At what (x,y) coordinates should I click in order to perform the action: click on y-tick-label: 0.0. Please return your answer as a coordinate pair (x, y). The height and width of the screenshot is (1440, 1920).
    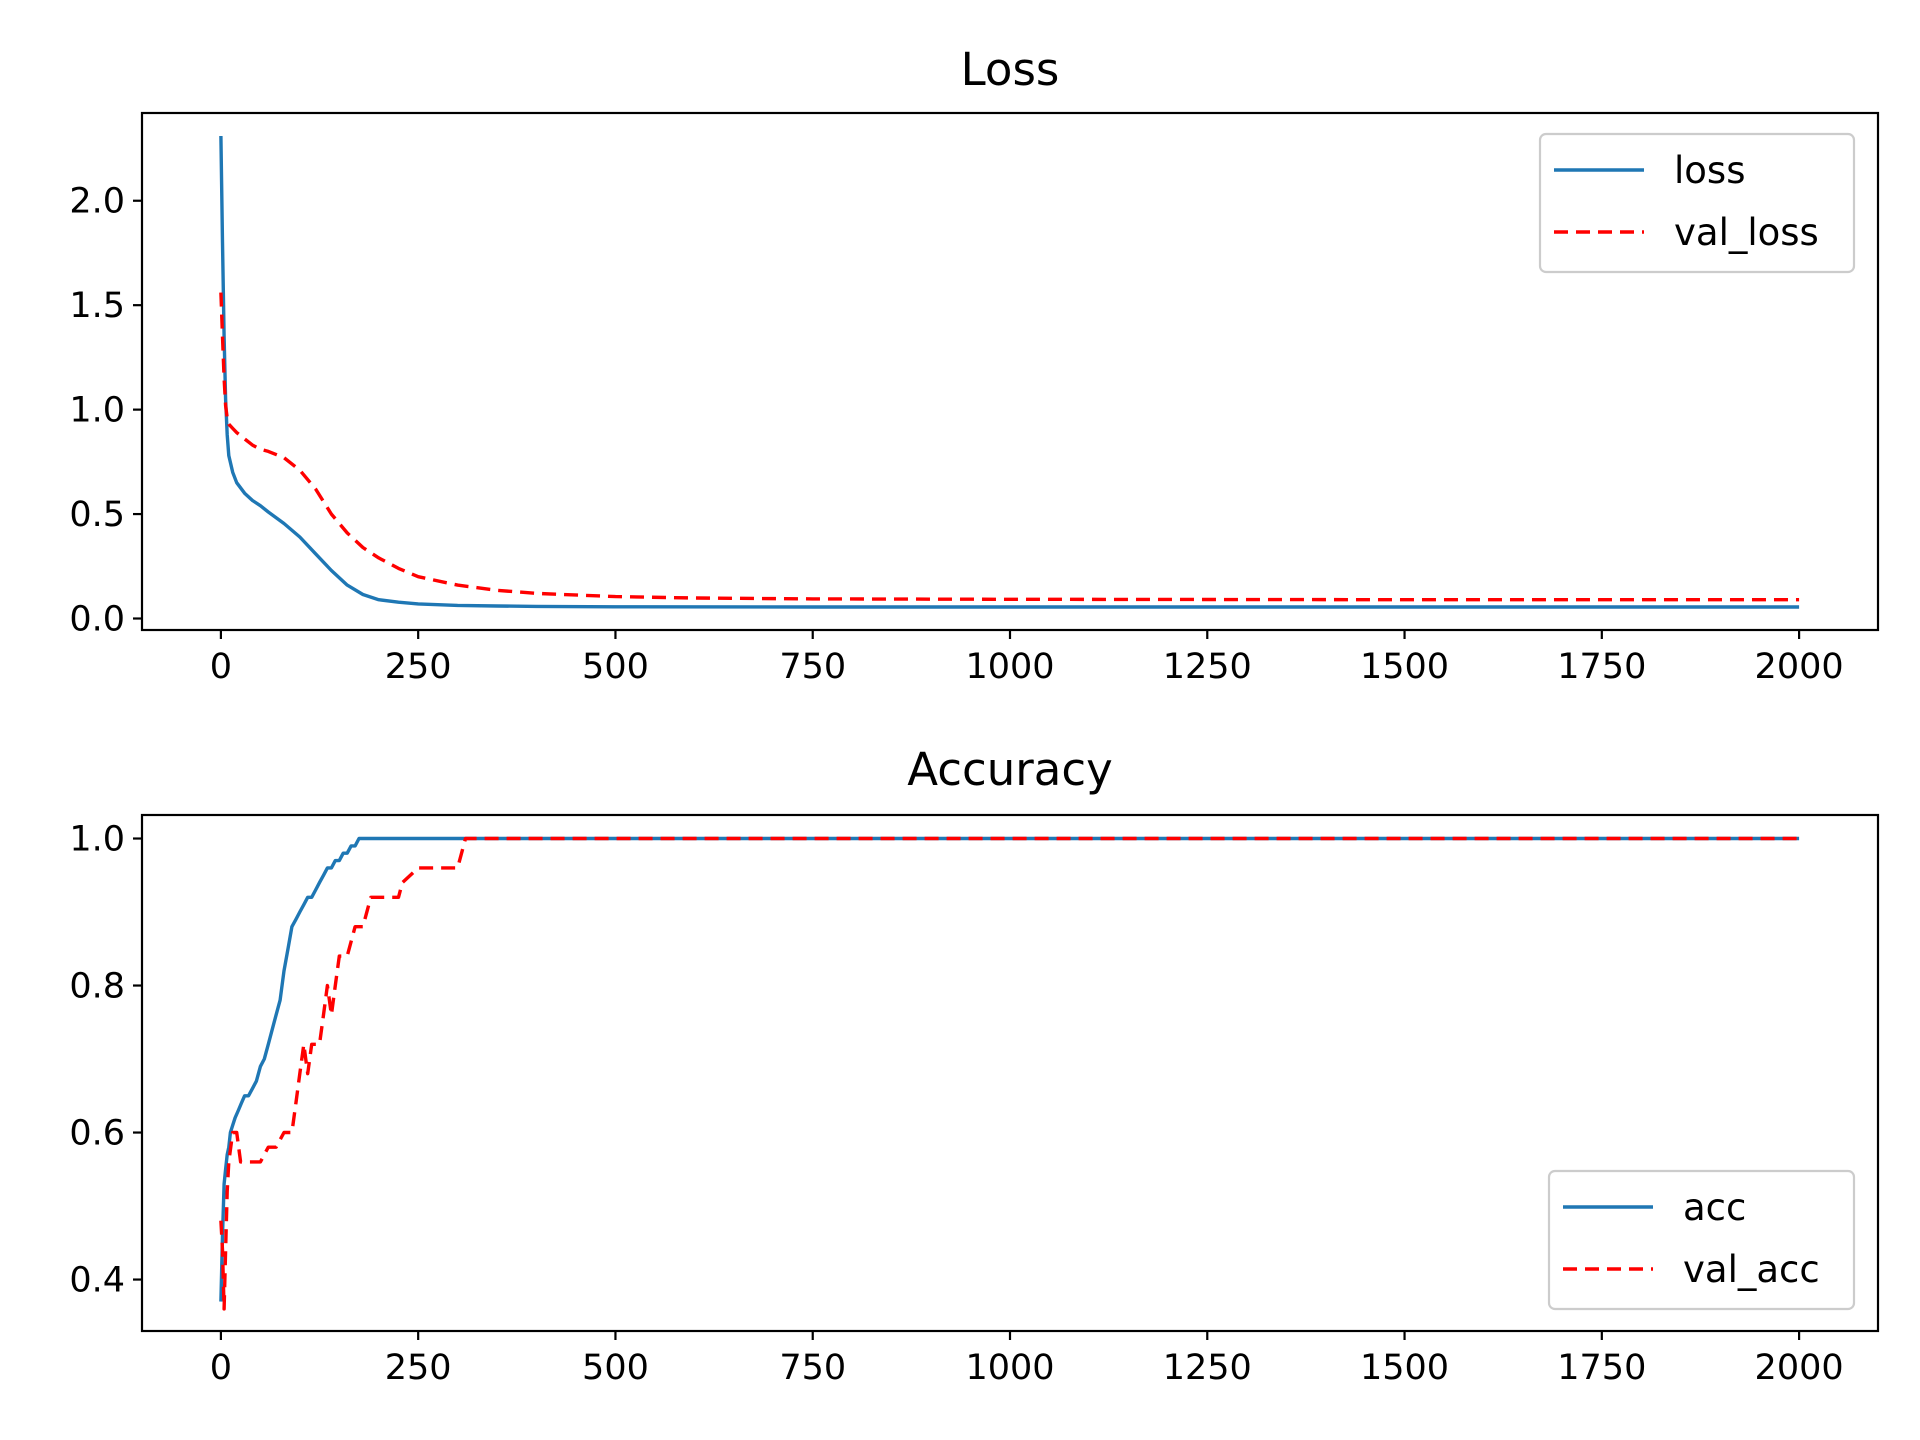
    Looking at the image, I should click on (97, 620).